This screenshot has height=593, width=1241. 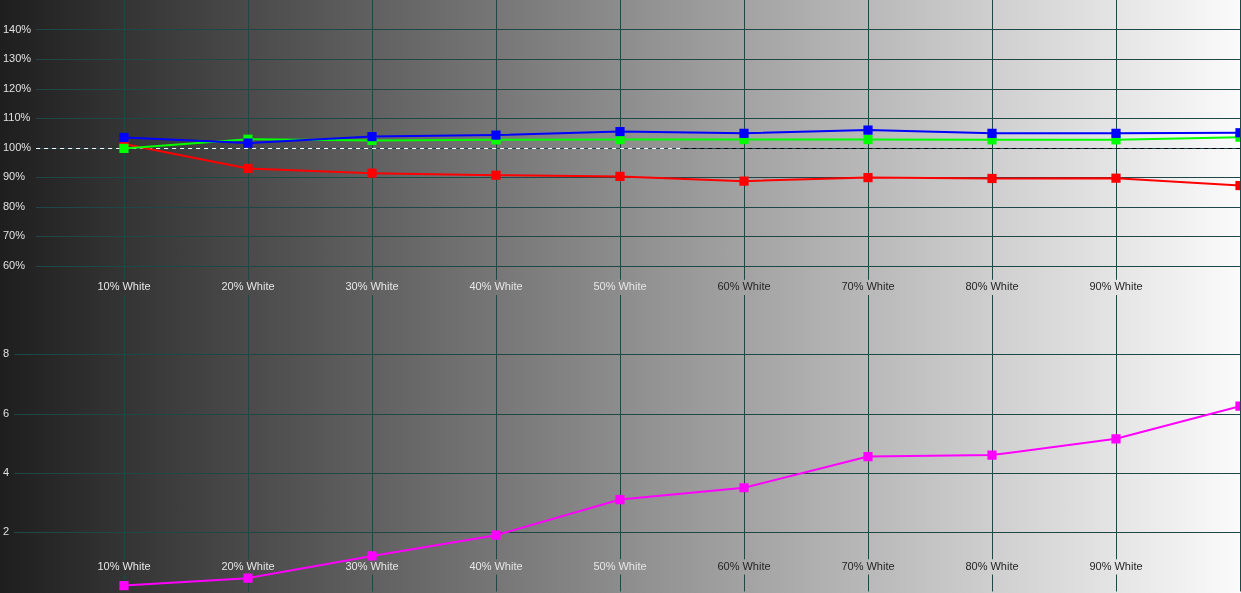 What do you see at coordinates (14, 264) in the screenshot?
I see `y-tick-label: 60%` at bounding box center [14, 264].